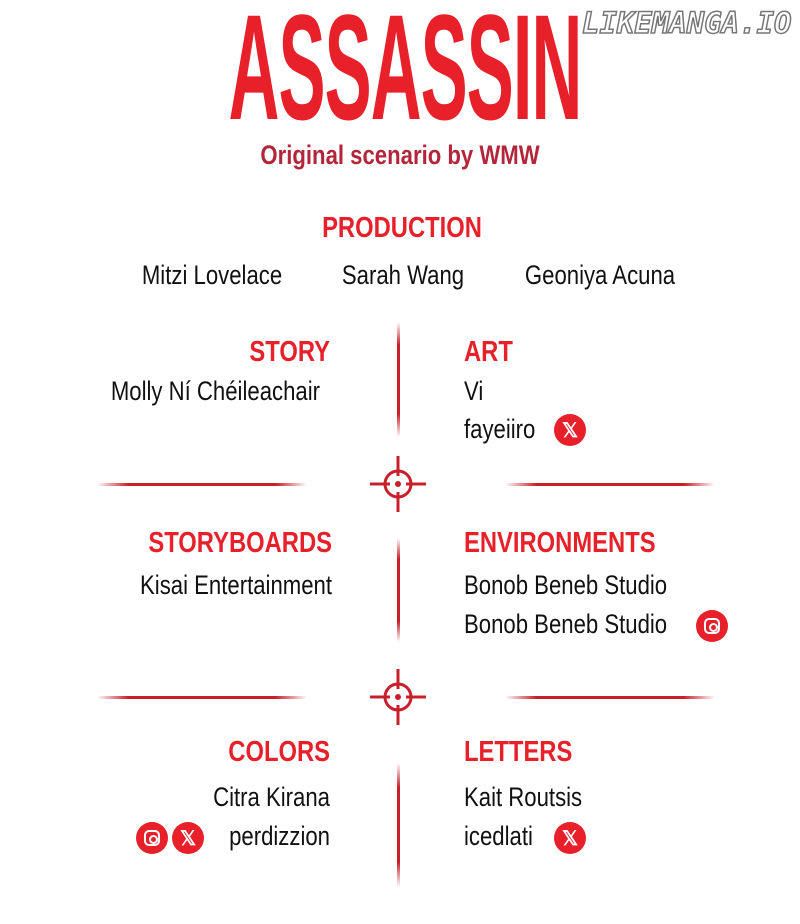  Describe the element at coordinates (279, 836) in the screenshot. I see `colors-name: perdizzion` at that location.